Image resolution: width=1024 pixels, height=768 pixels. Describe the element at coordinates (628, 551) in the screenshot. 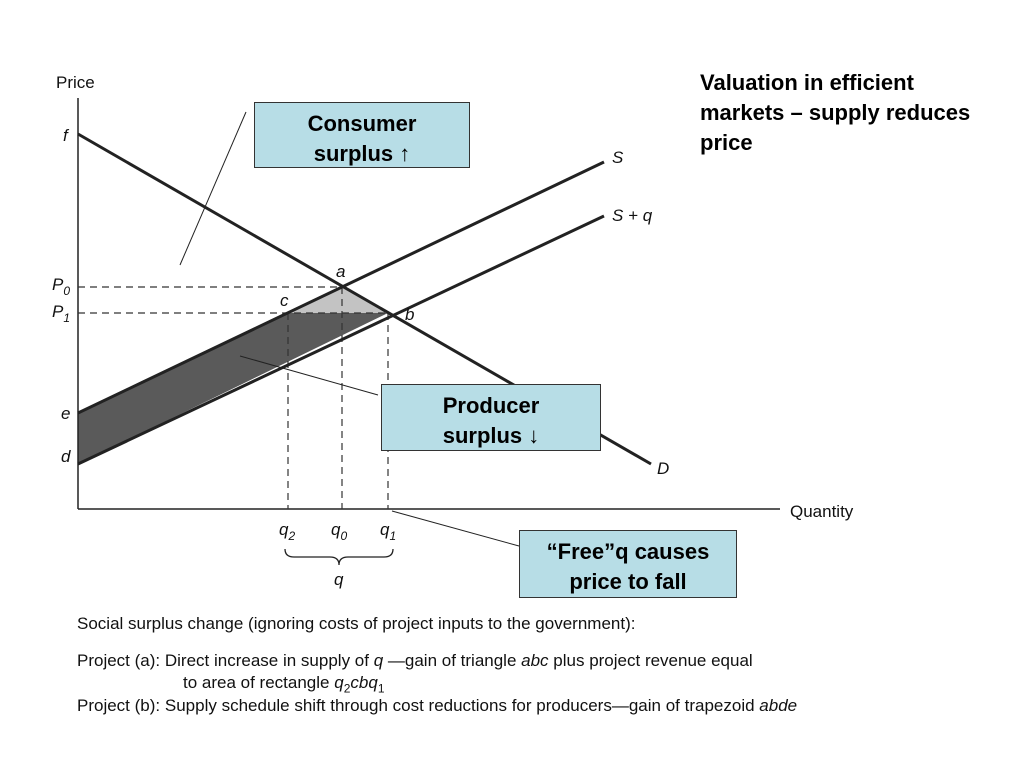

I see `free-callout-line1: “Free”q causes` at that location.